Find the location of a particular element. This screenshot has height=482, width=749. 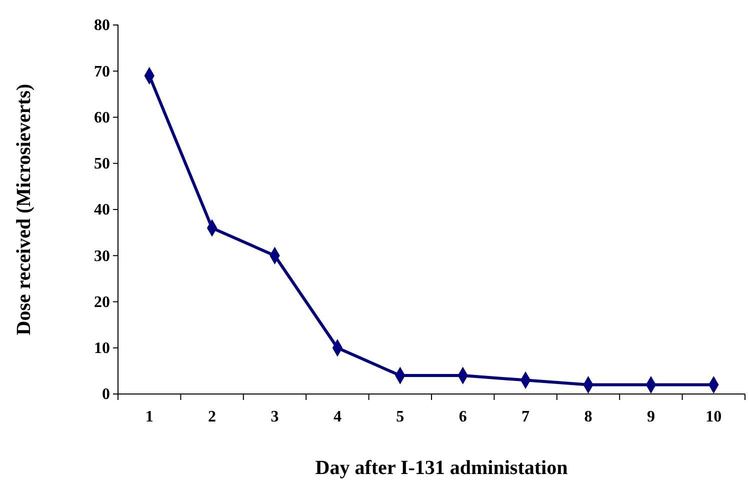

y-tick-label: 20 is located at coordinates (102, 302).